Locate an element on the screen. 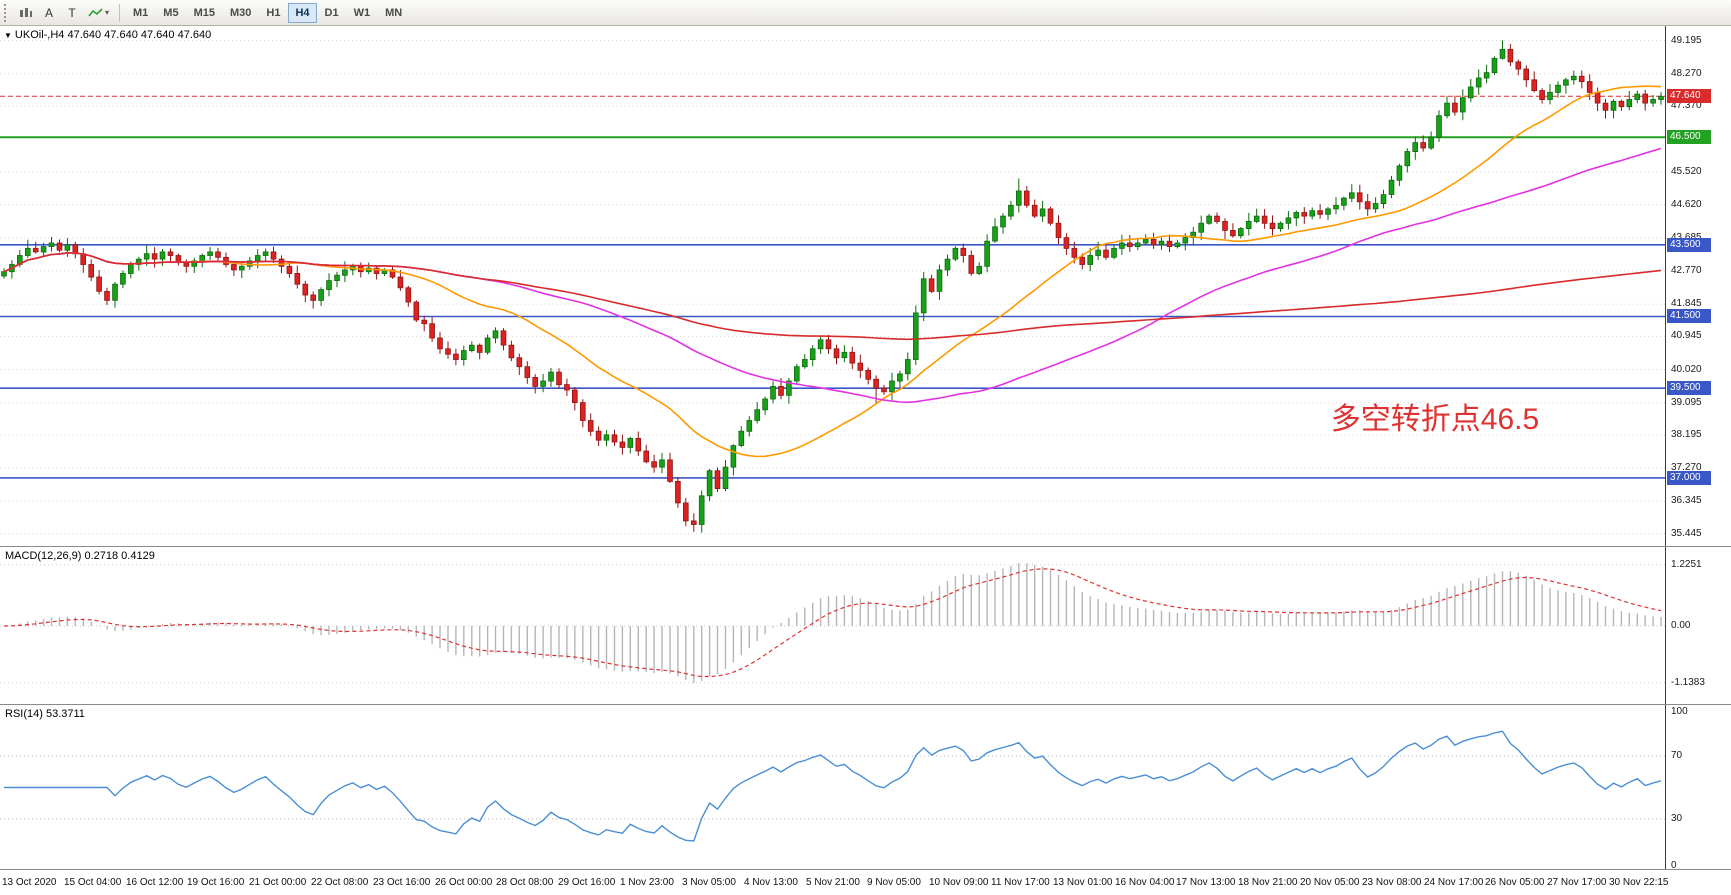  macd-signal-line is located at coordinates (832, 623).